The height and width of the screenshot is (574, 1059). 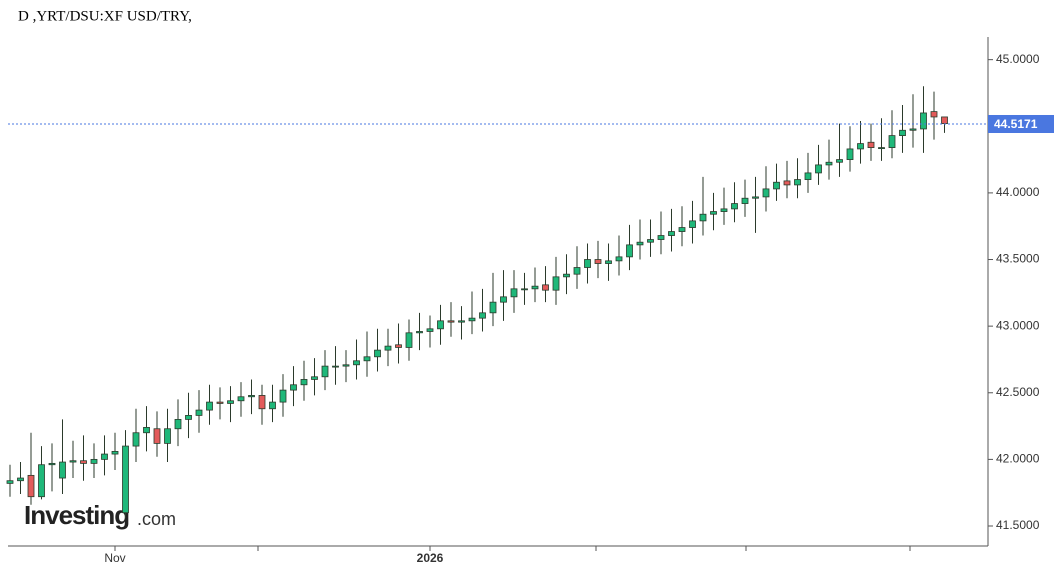 What do you see at coordinates (1018, 525) in the screenshot?
I see `y-tick-label: 41.5000` at bounding box center [1018, 525].